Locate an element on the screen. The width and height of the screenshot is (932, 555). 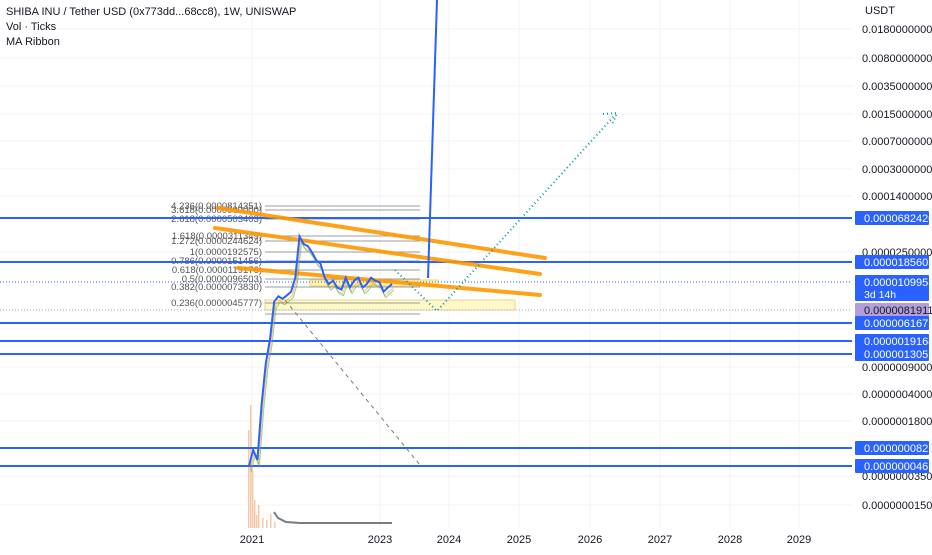
ma-ribbon-indicator-label: MA Ribbon is located at coordinates (33, 42).